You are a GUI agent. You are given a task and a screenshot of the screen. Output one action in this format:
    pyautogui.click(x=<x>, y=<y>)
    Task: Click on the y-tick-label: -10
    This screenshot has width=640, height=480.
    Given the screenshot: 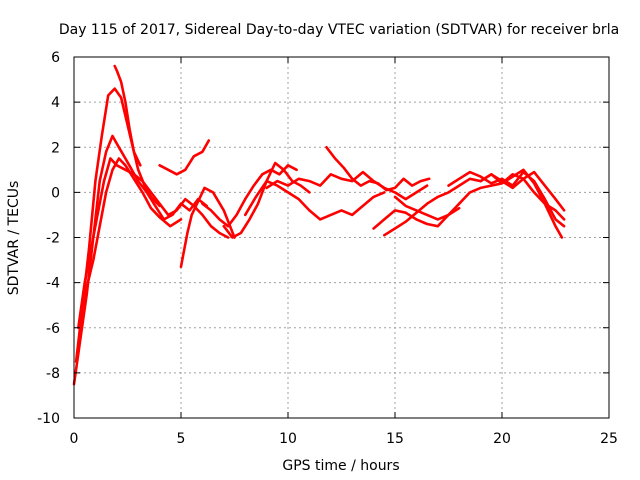 What is the action you would take?
    pyautogui.click(x=48, y=419)
    